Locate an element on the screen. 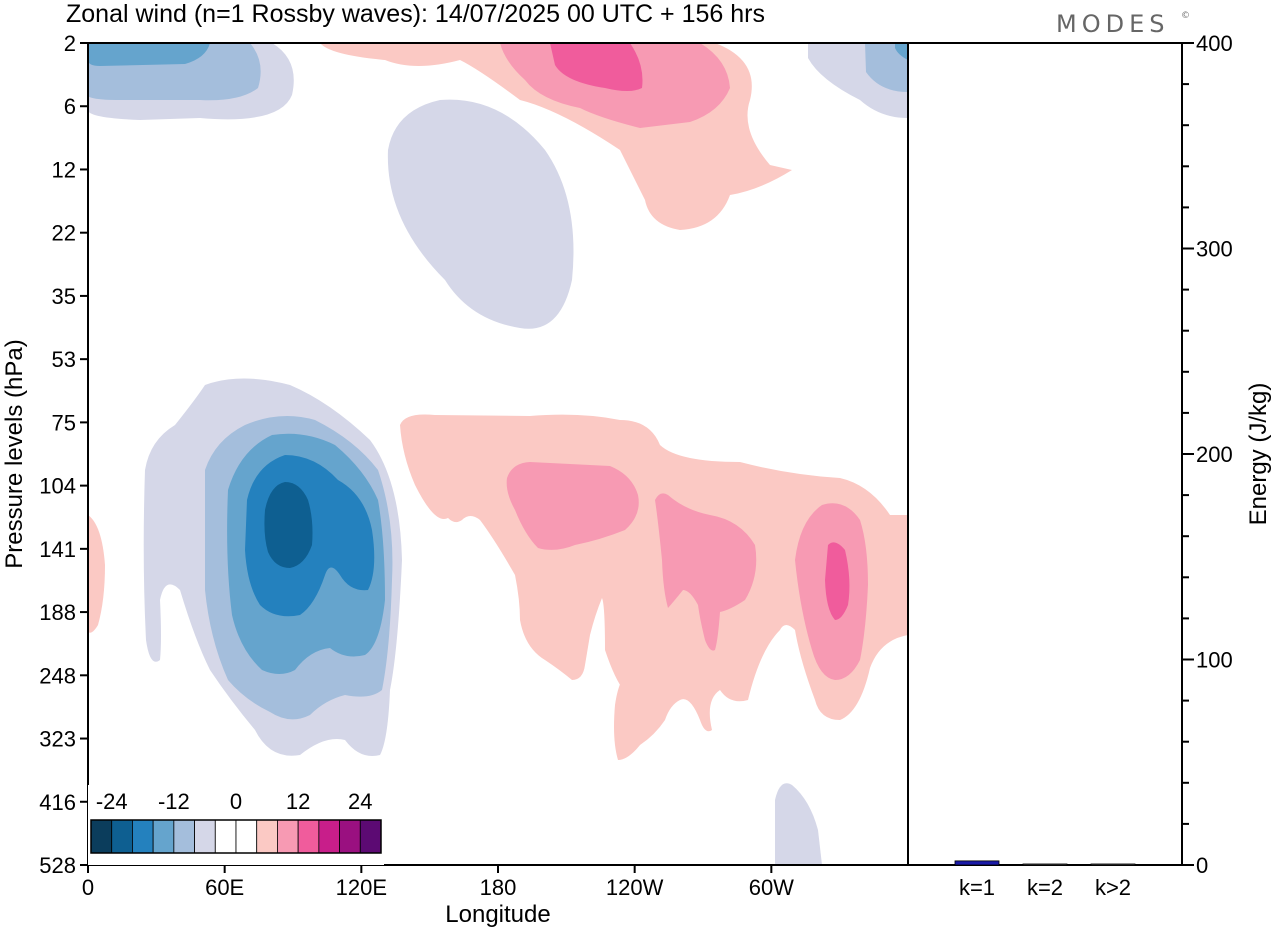 The width and height of the screenshot is (1280, 930). energy-category-label: k=2 is located at coordinates (1045, 887).